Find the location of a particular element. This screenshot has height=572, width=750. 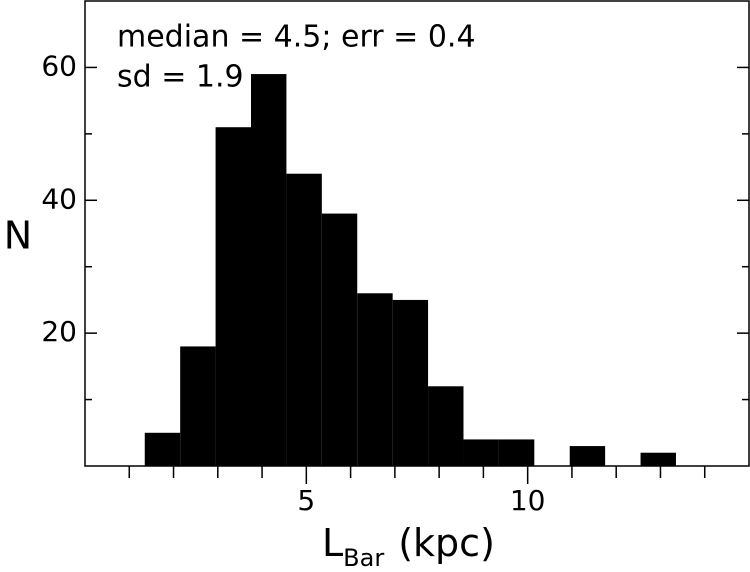

annotation: sd = 1.9 is located at coordinates (180, 77).